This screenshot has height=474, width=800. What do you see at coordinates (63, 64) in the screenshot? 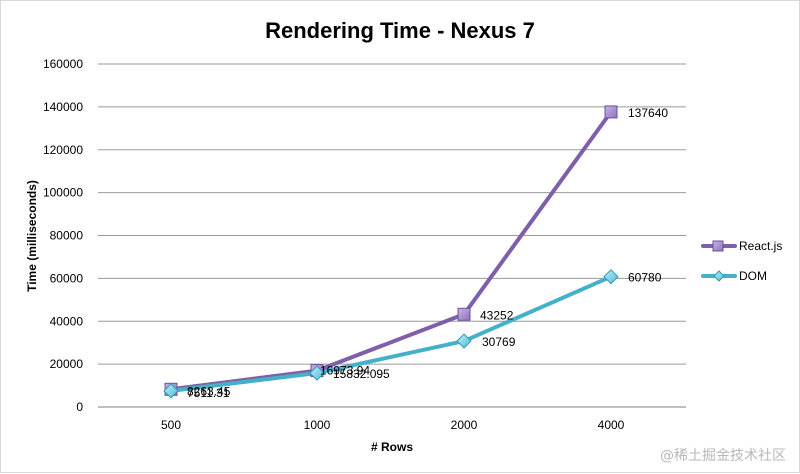
I see `y-tick-label: 160000` at bounding box center [63, 64].